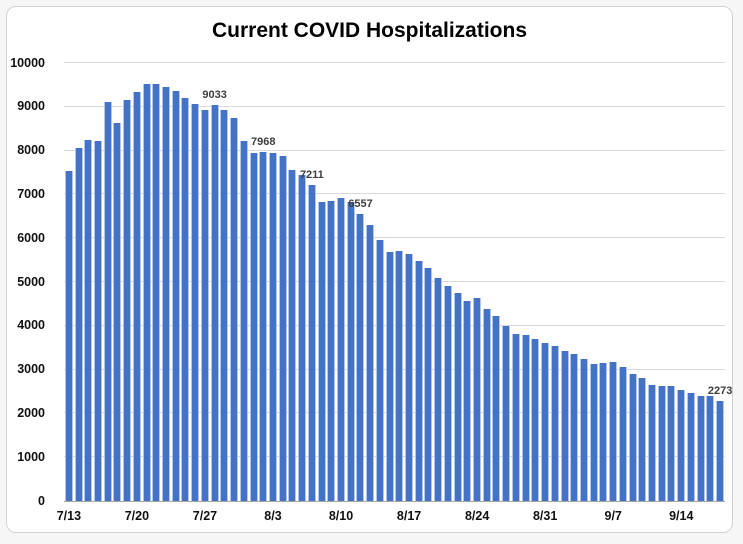  I want to click on x-axis-tick-label: 7/27, so click(205, 516).